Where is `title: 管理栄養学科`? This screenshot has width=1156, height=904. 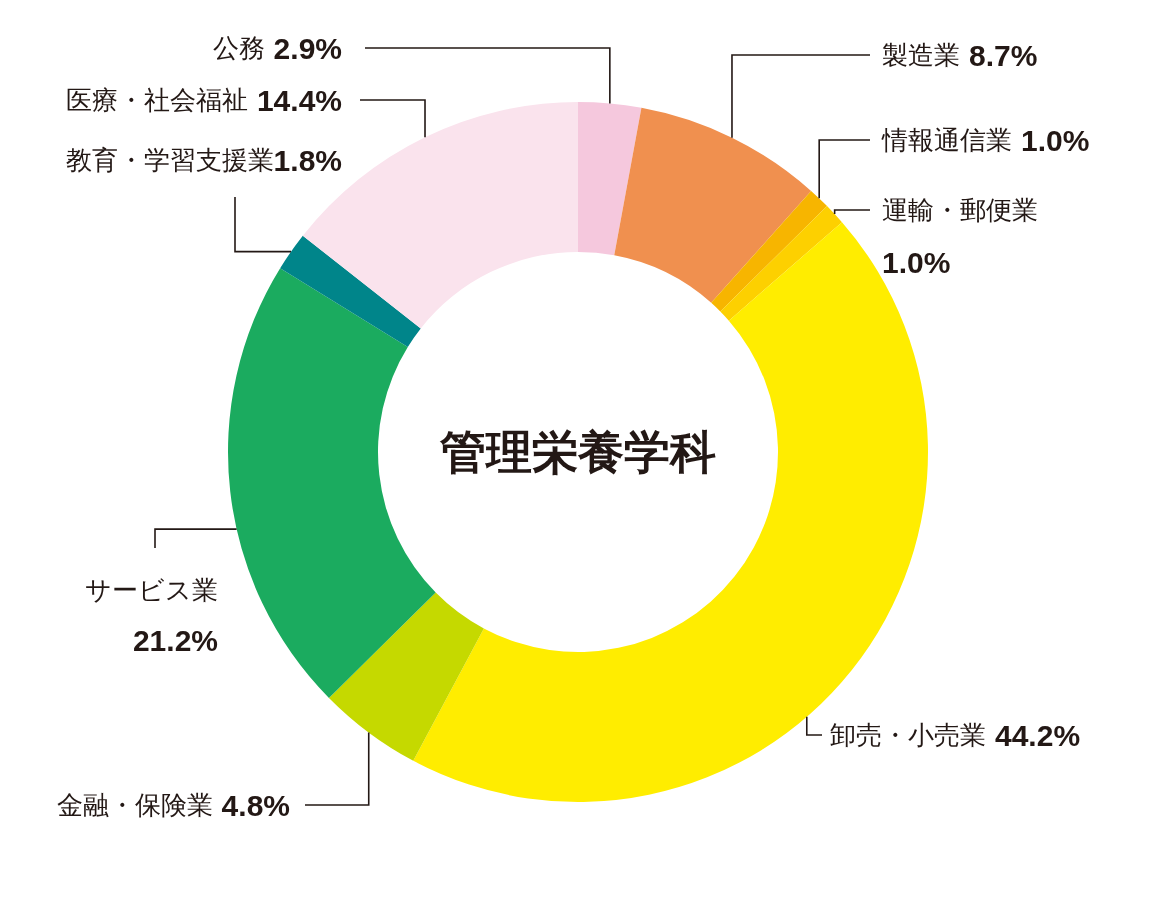 title: 管理栄養学科 is located at coordinates (578, 452).